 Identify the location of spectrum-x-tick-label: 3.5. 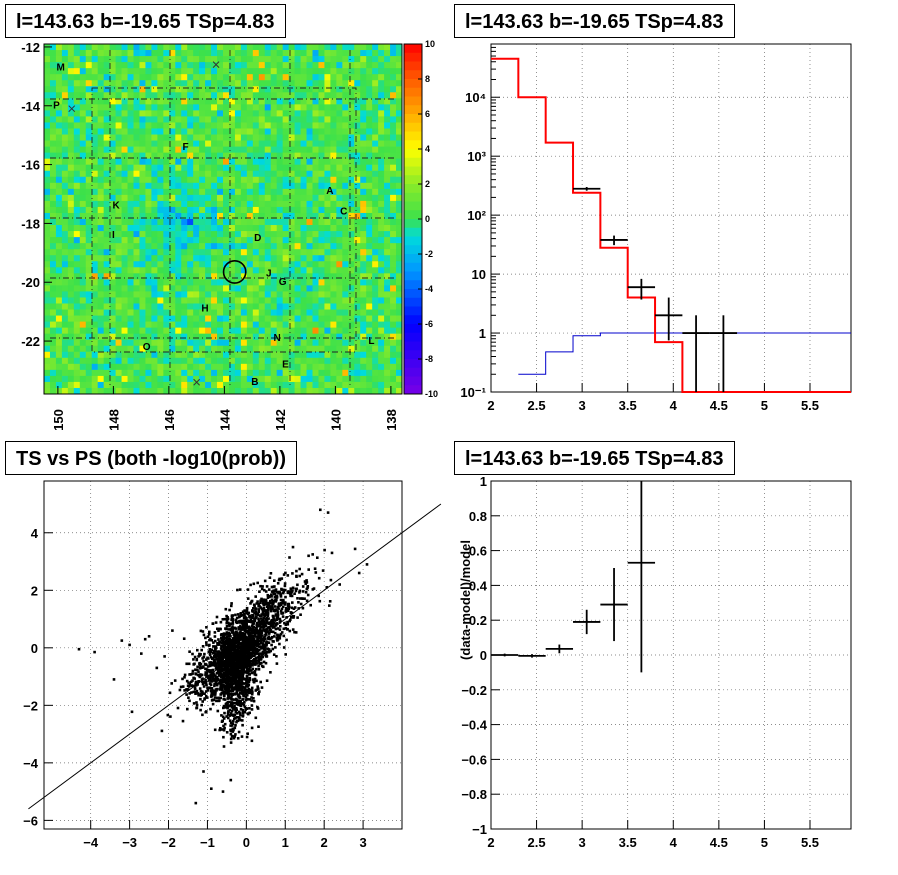
(628, 405).